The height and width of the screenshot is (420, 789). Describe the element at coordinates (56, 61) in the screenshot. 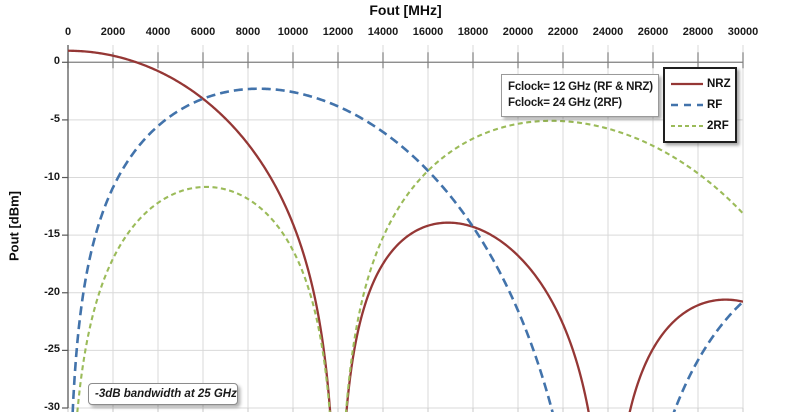

I see `y-tick-label: 0` at that location.